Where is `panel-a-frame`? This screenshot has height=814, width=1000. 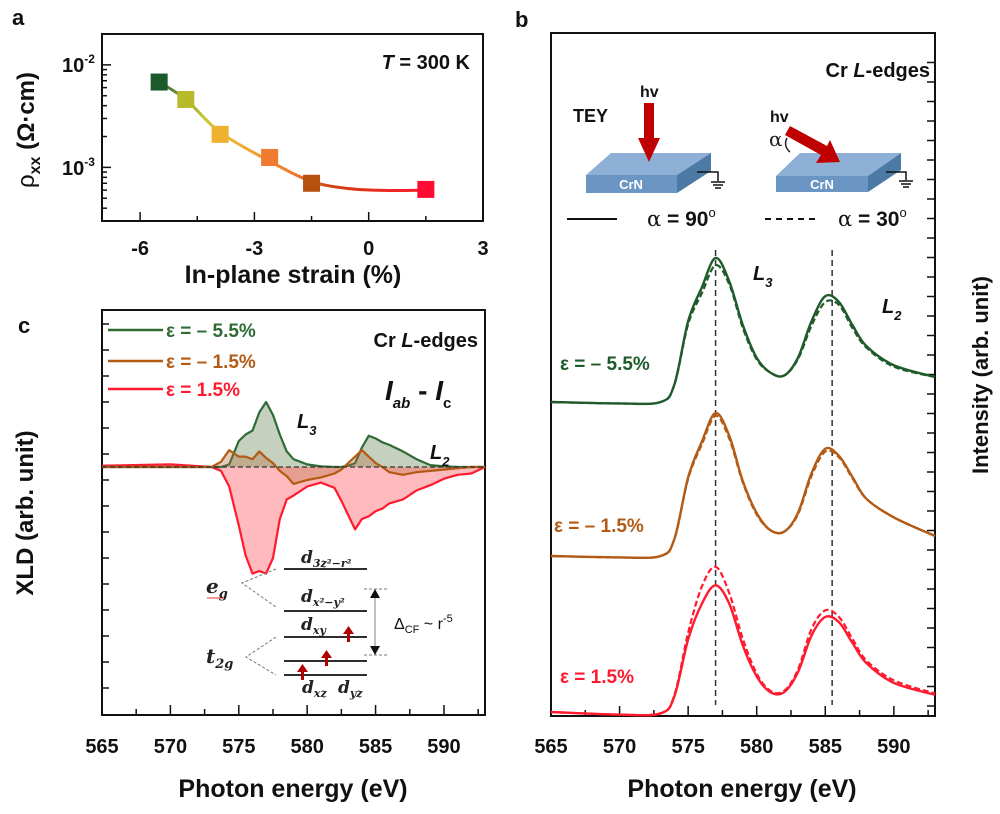
panel-a-frame is located at coordinates (292, 127).